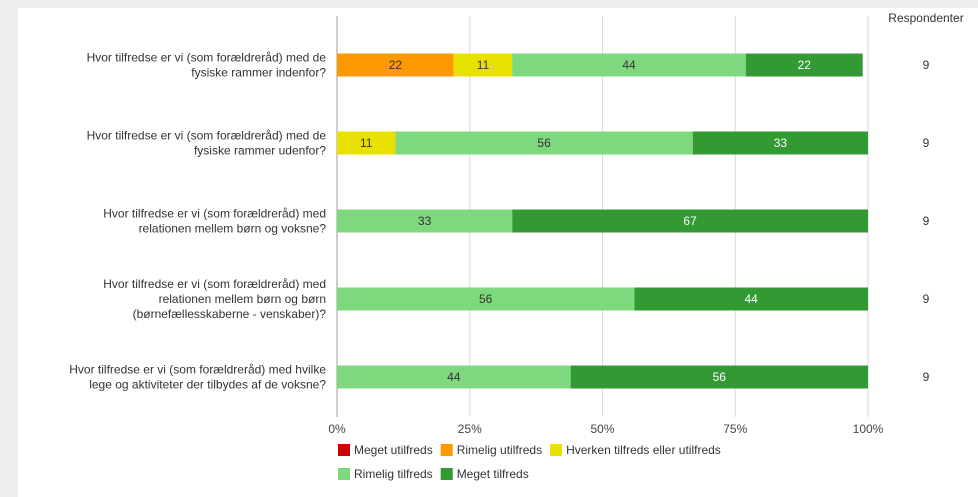  Describe the element at coordinates (470, 429) in the screenshot. I see `x-tick-label: 25%` at that location.